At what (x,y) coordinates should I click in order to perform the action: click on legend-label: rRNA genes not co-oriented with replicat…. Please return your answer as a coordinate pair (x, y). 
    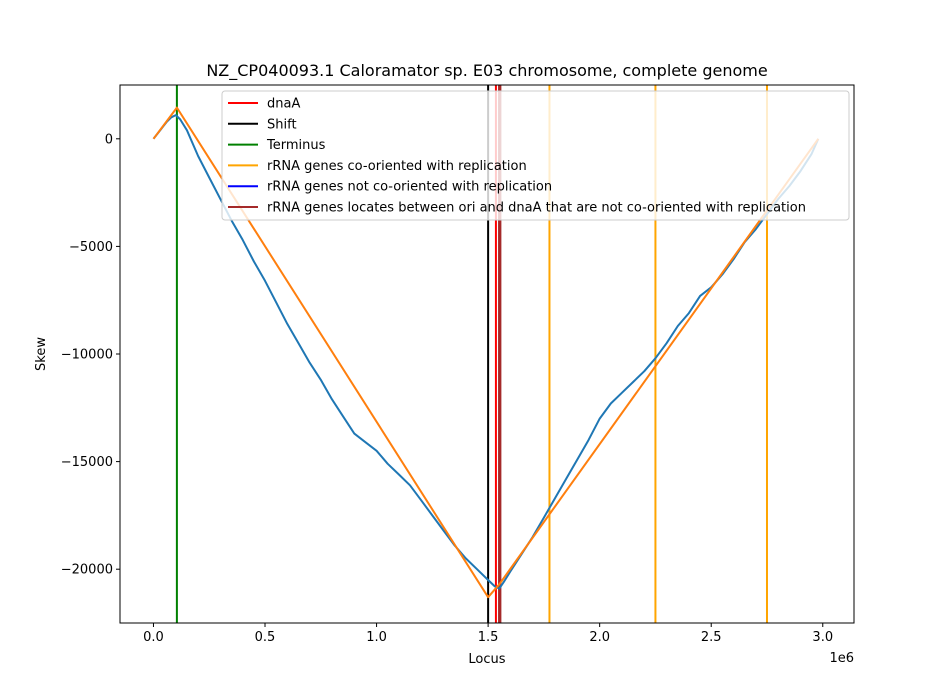
    Looking at the image, I should click on (409, 187).